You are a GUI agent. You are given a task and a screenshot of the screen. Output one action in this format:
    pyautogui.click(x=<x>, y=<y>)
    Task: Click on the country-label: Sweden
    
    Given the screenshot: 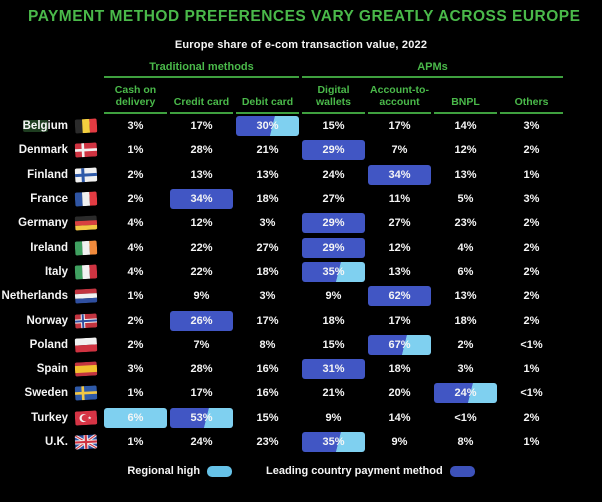 What is the action you would take?
    pyautogui.click(x=46, y=393)
    